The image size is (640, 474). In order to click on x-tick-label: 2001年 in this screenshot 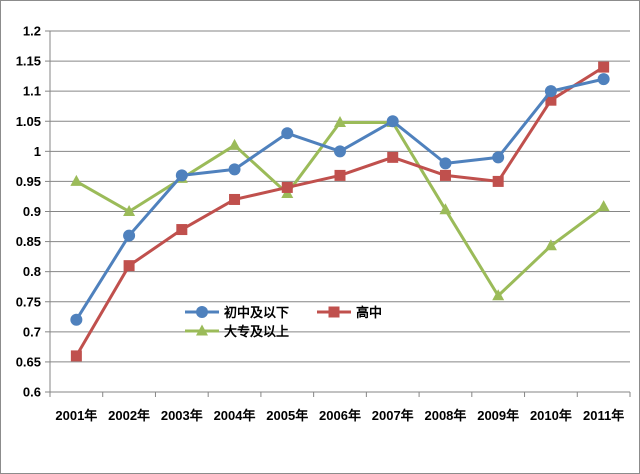, I will do `click(76, 415)`.